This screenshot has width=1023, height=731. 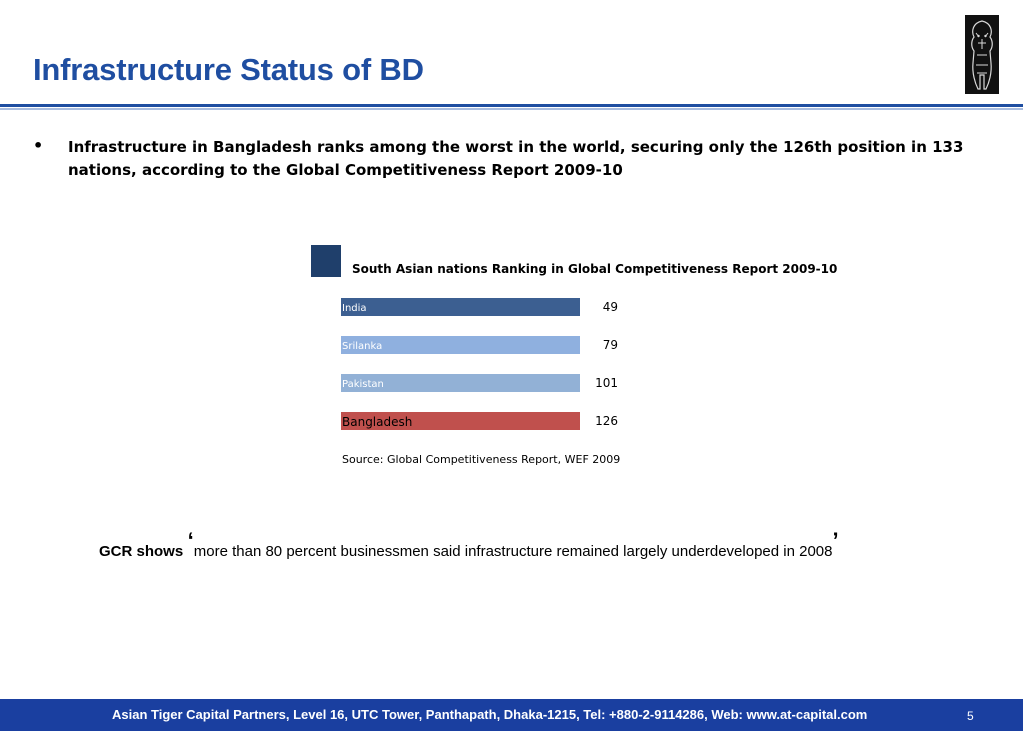 I want to click on quote-open-mark: ‘, so click(x=190, y=540).